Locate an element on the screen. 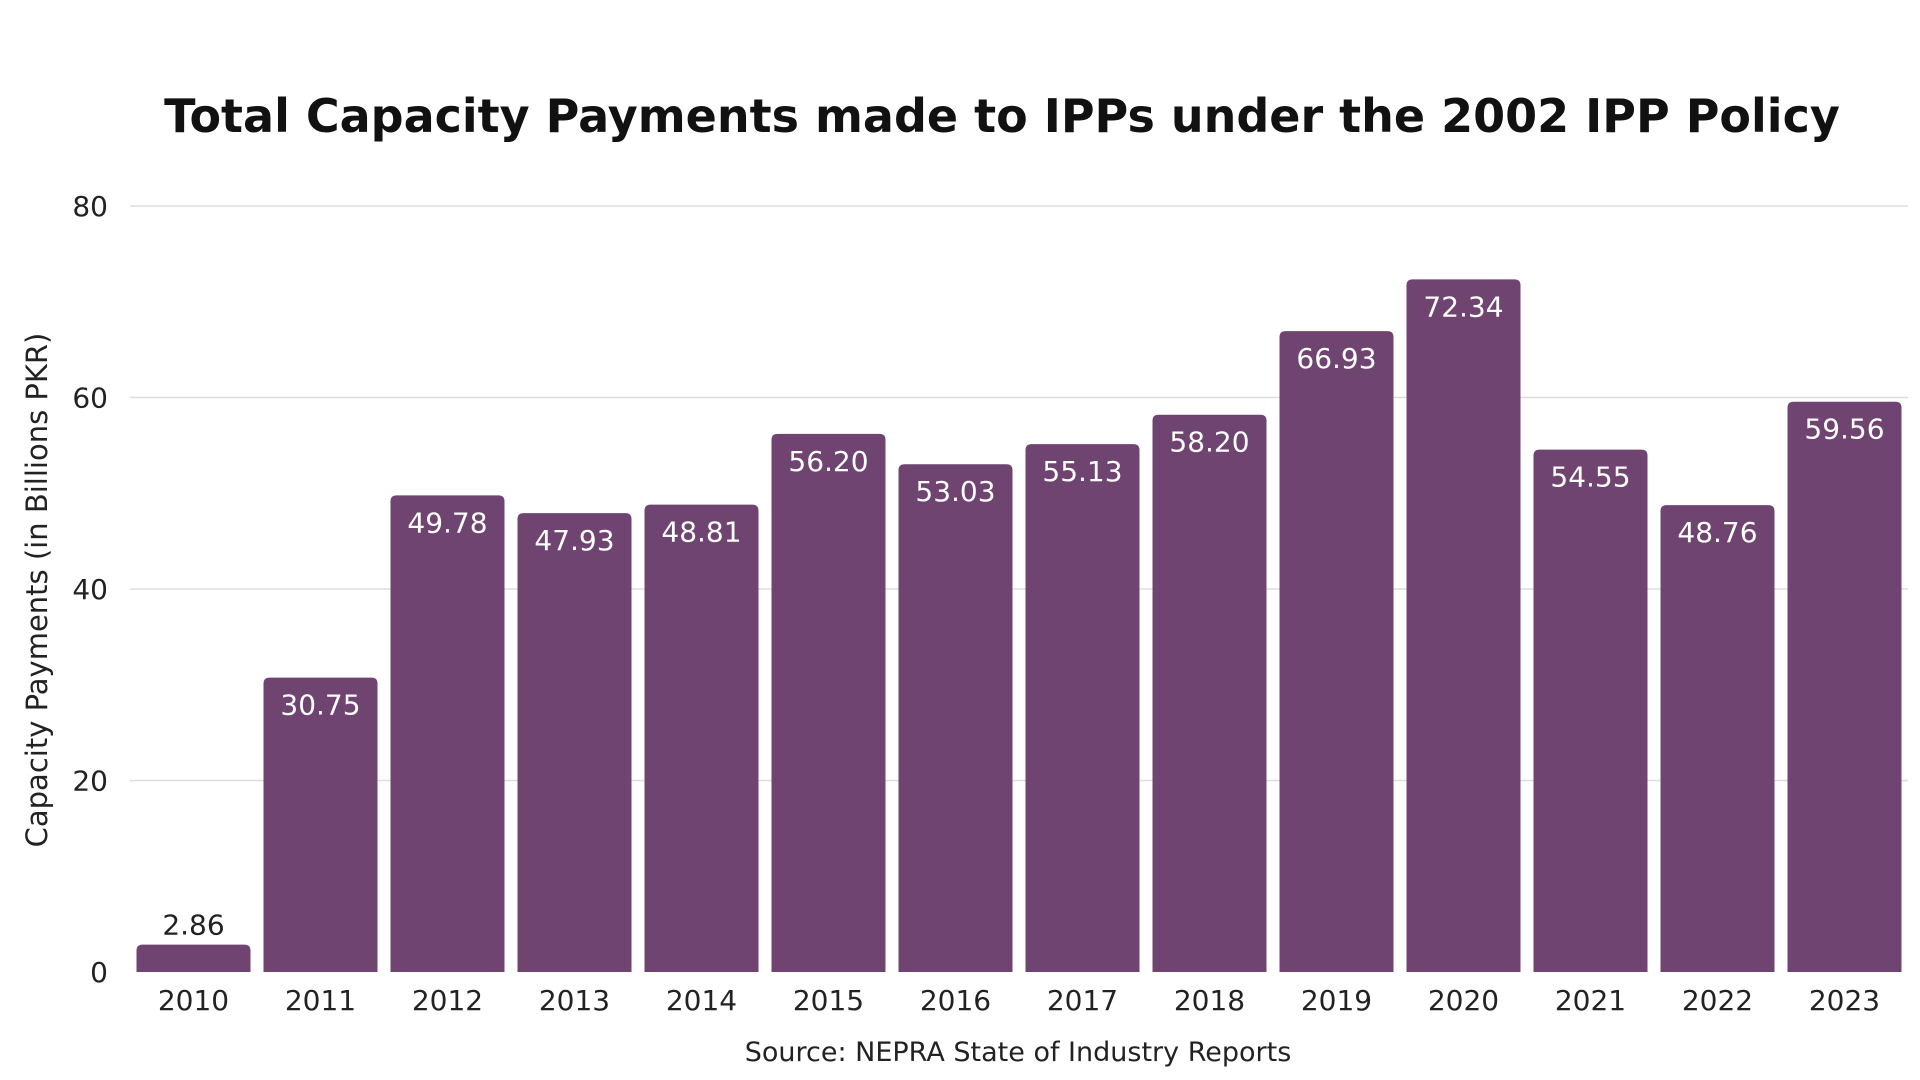 The image size is (1920, 1080). y-axis: 0 20 40 60 80 is located at coordinates (90, 589).